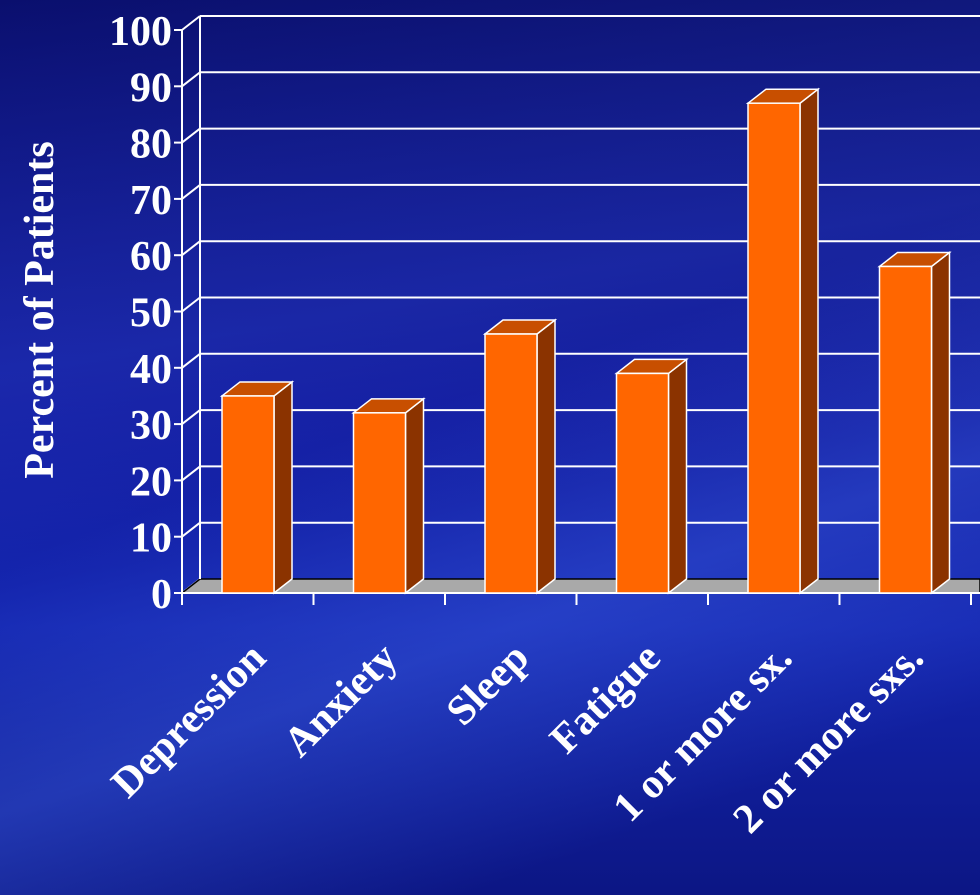  I want to click on y-tick-label: 20, so click(151, 482).